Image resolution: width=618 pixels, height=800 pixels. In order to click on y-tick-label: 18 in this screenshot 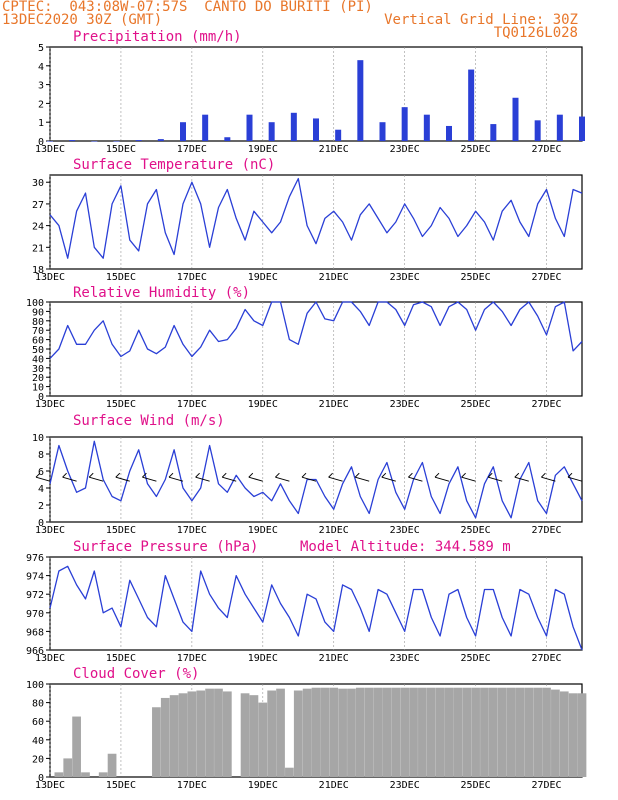, I will do `click(38, 270)`.